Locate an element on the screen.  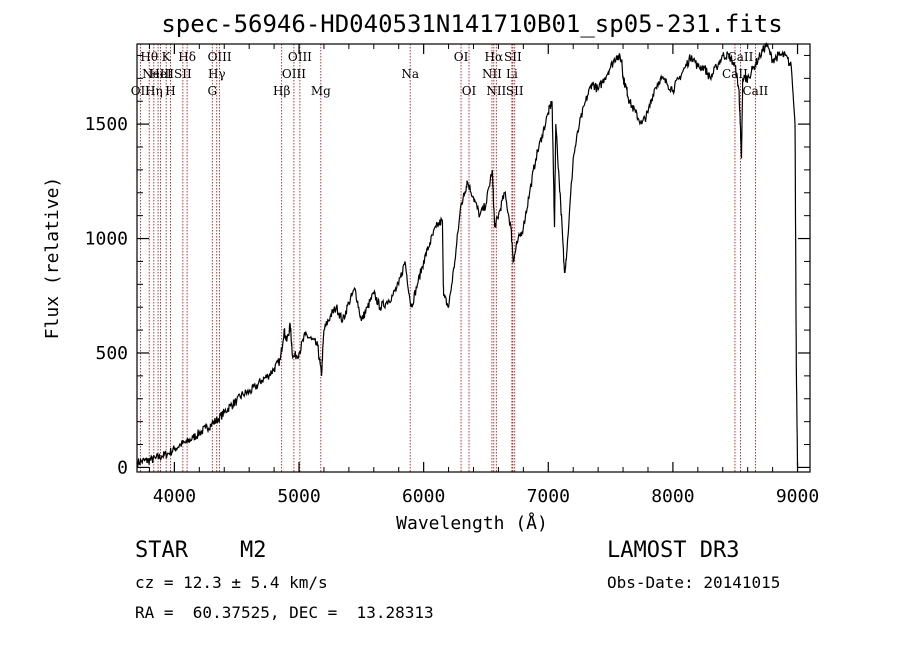
y-axis-label: Flux (relative) is located at coordinates (52, 258).